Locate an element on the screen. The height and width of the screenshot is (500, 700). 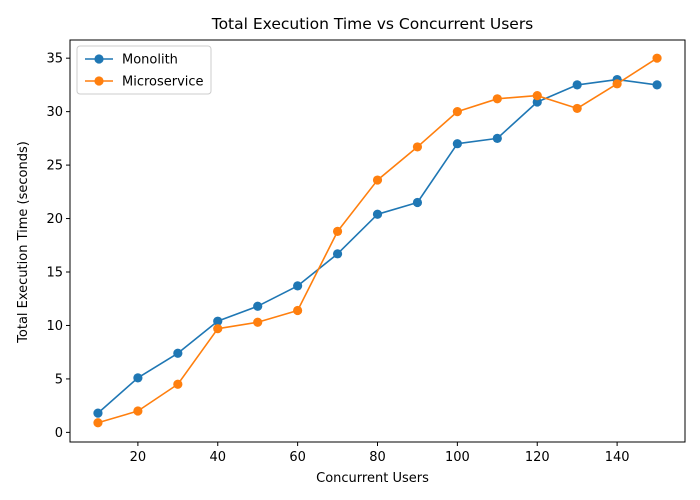
x-tick-label: 40 is located at coordinates (217, 457).